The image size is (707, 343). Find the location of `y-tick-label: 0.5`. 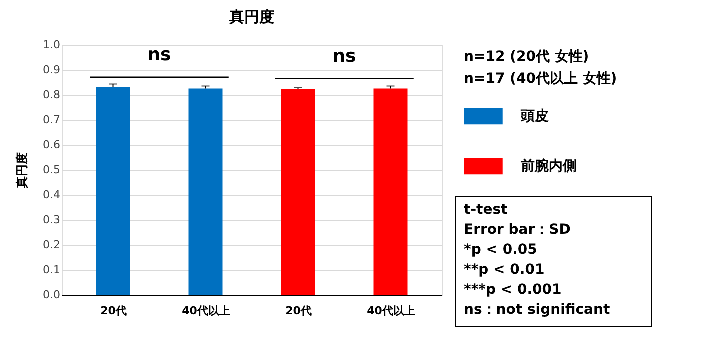

y-tick-label: 0.5 is located at coordinates (51, 170).